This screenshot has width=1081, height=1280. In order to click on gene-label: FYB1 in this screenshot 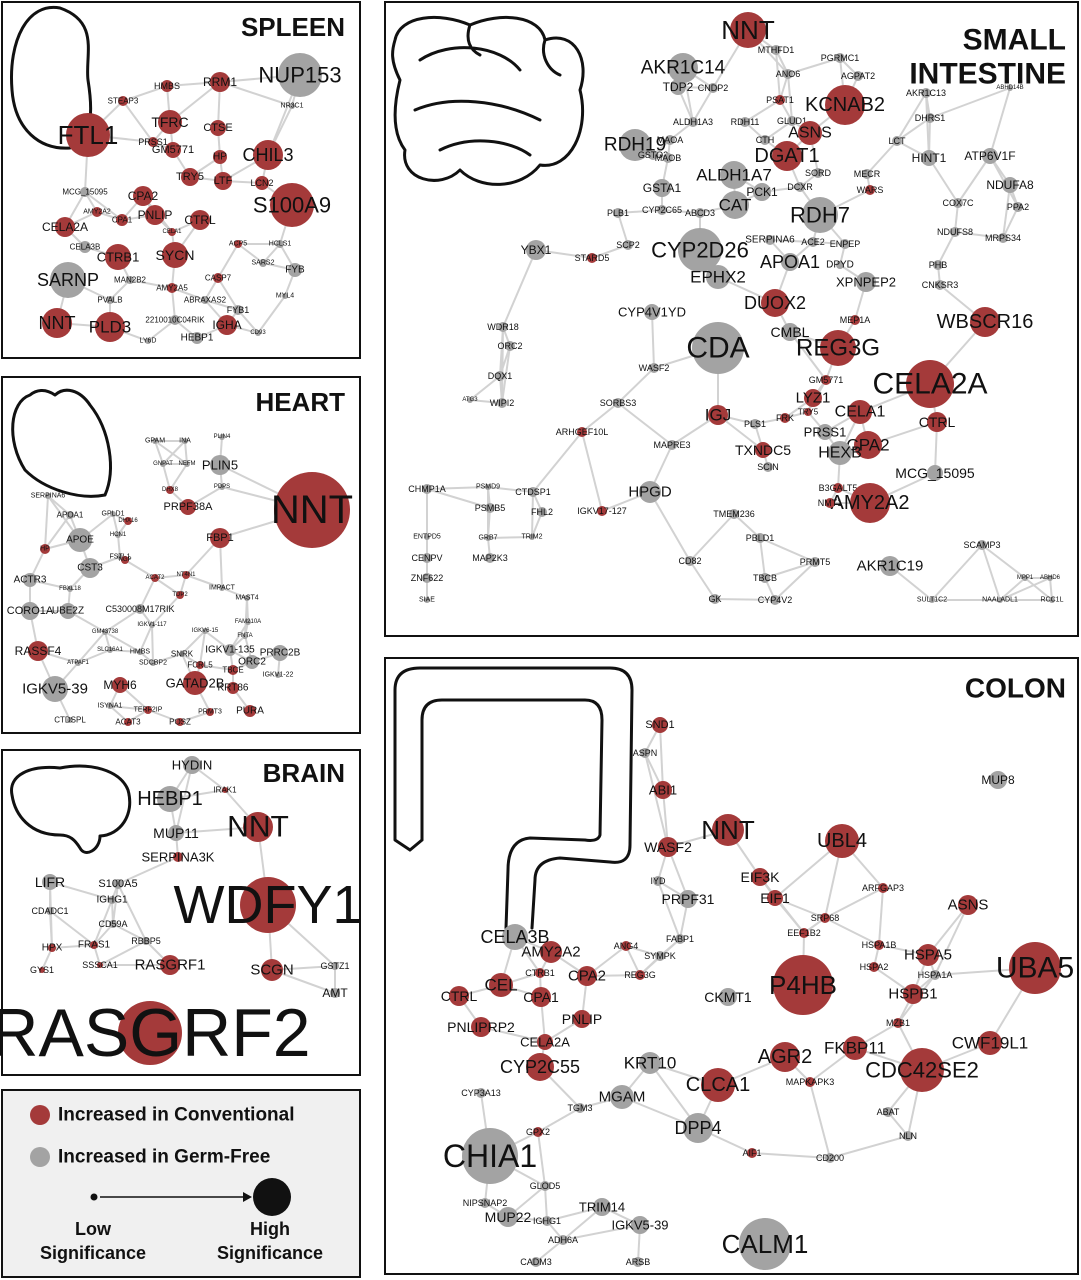, I will do `click(238, 310)`.